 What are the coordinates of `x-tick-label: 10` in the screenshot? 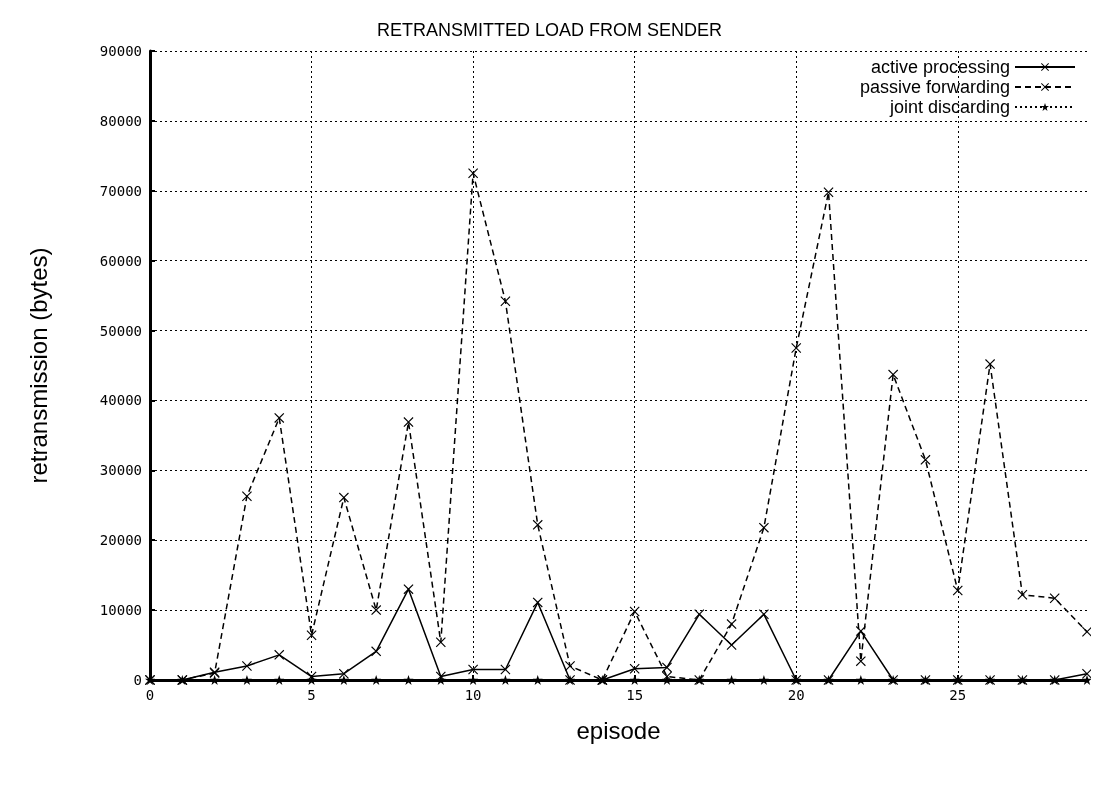 It's located at (473, 695).